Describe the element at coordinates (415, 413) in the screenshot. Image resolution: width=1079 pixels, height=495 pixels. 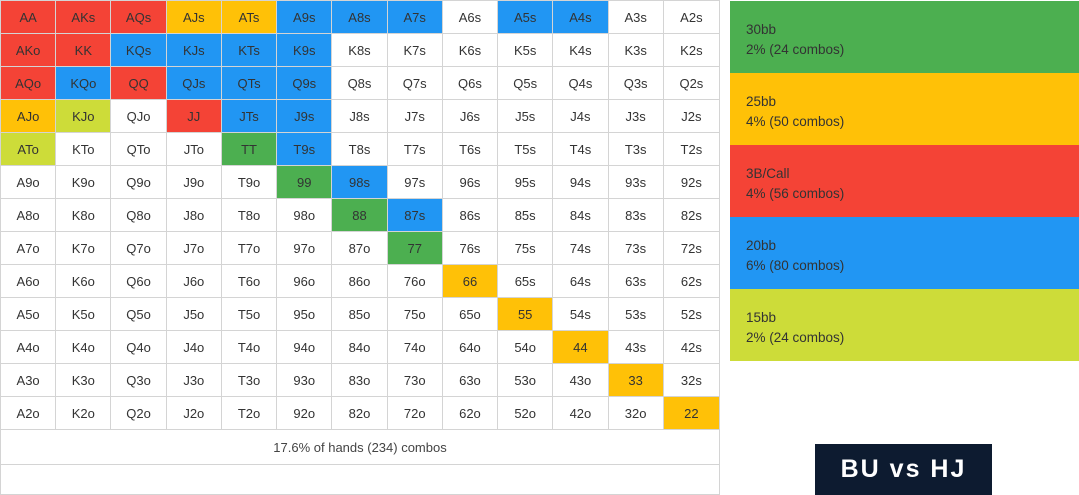
I see `hand-cell-72o: 72o` at that location.